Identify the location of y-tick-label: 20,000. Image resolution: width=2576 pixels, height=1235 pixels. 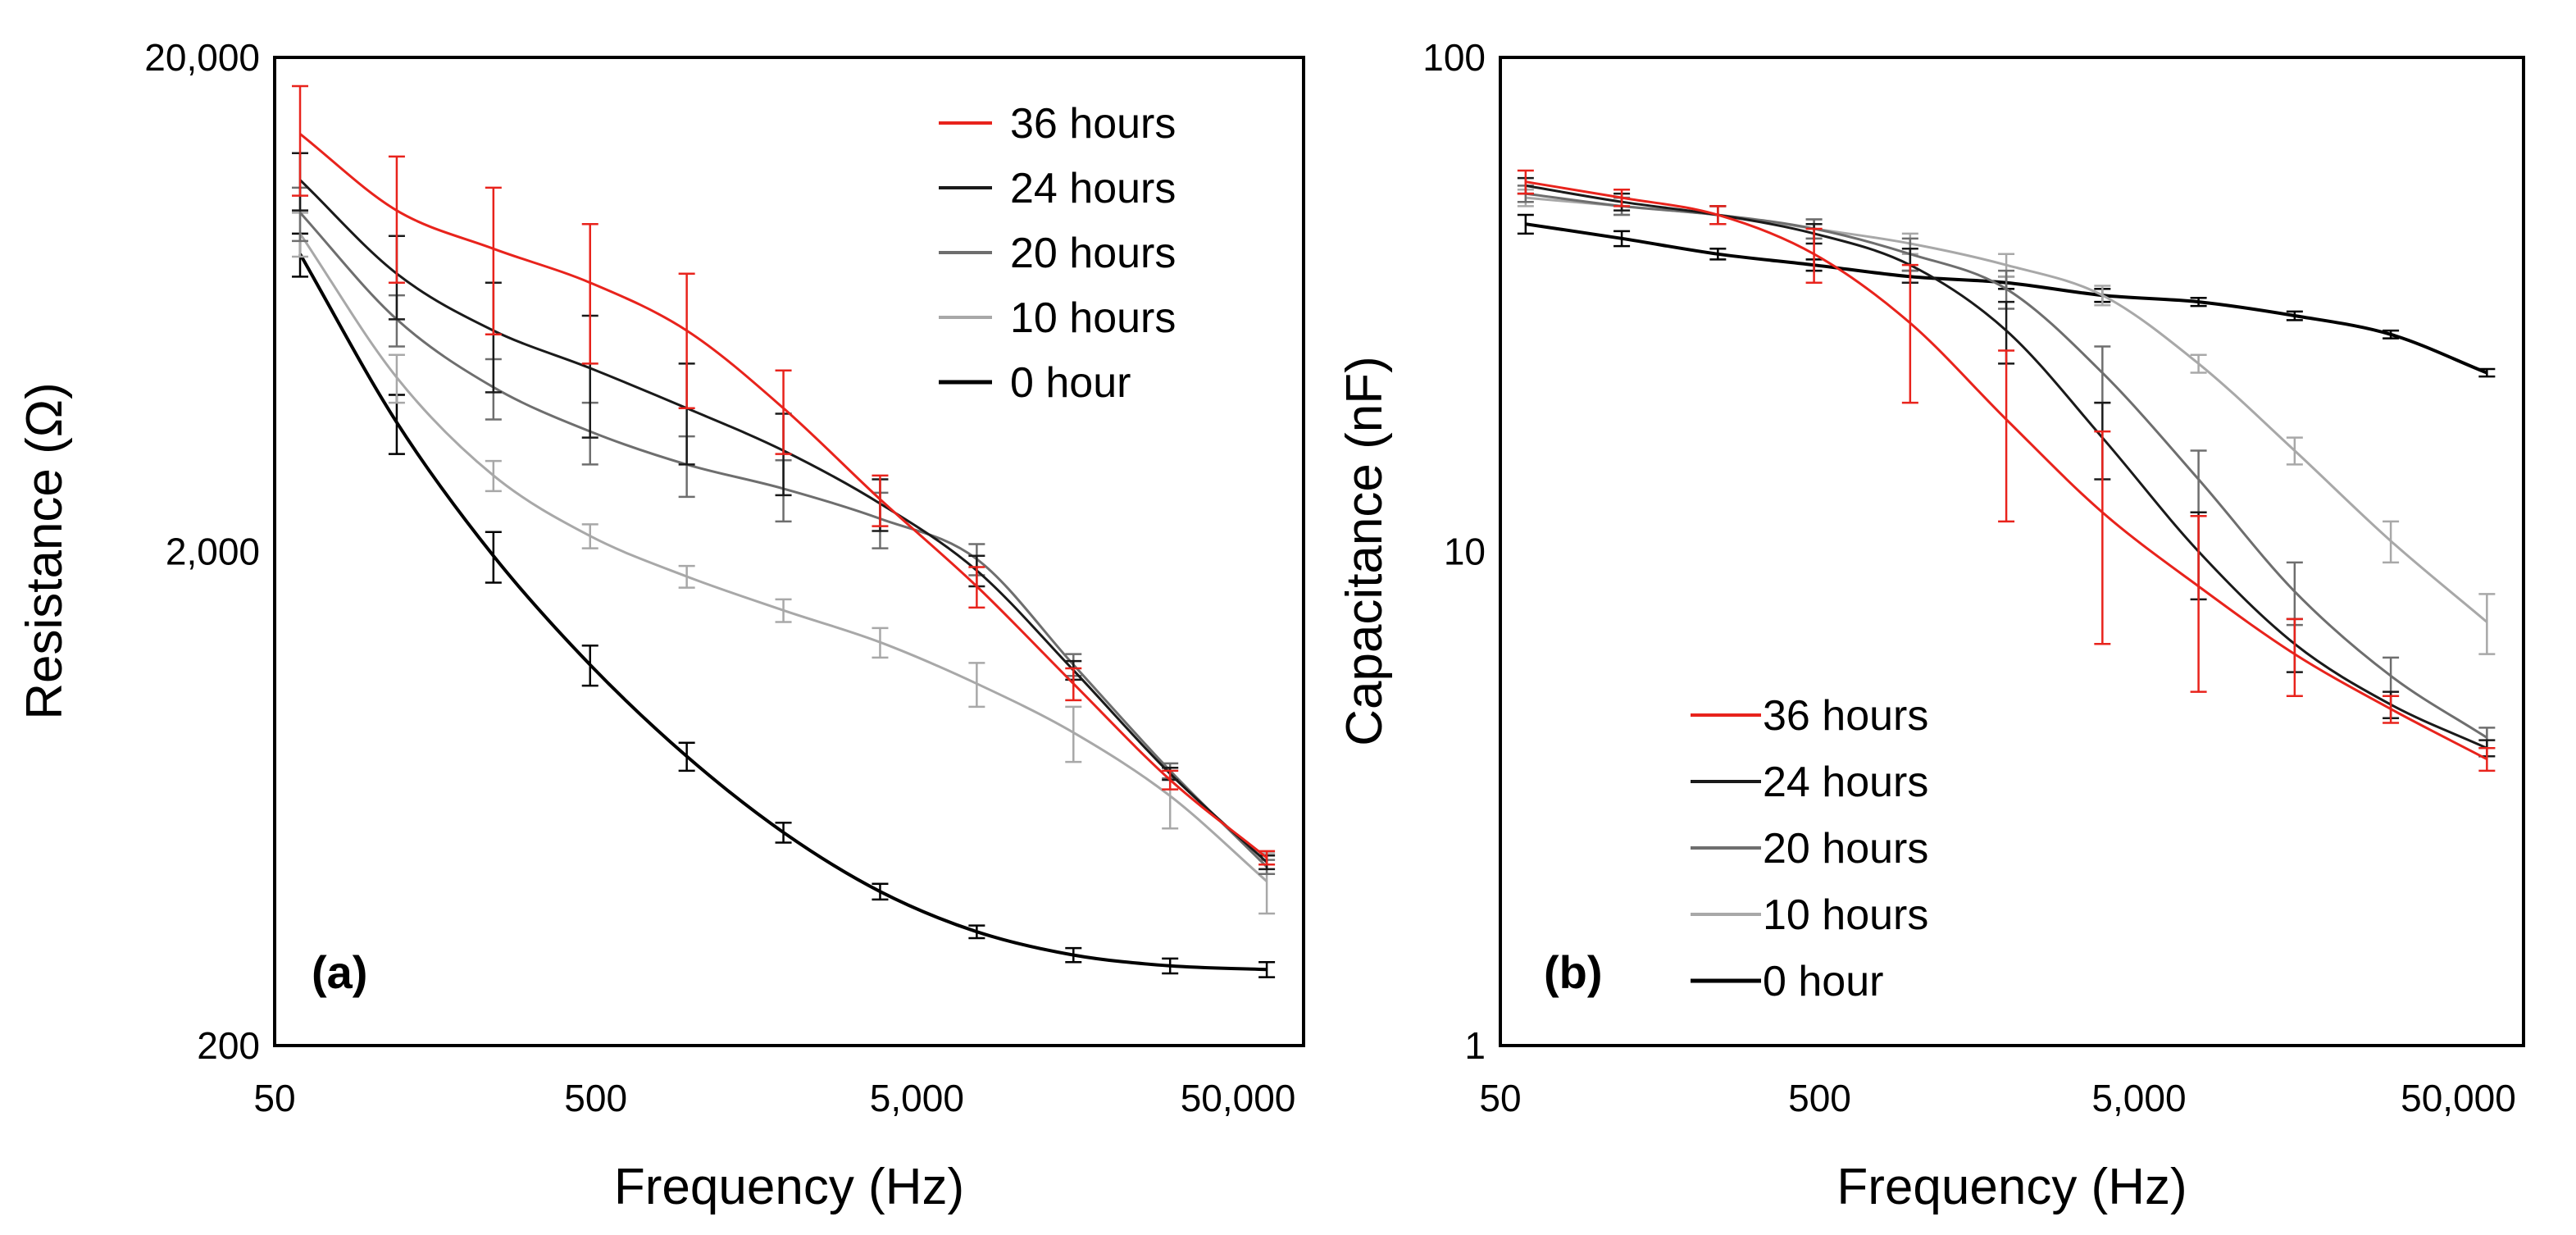
(202, 57).